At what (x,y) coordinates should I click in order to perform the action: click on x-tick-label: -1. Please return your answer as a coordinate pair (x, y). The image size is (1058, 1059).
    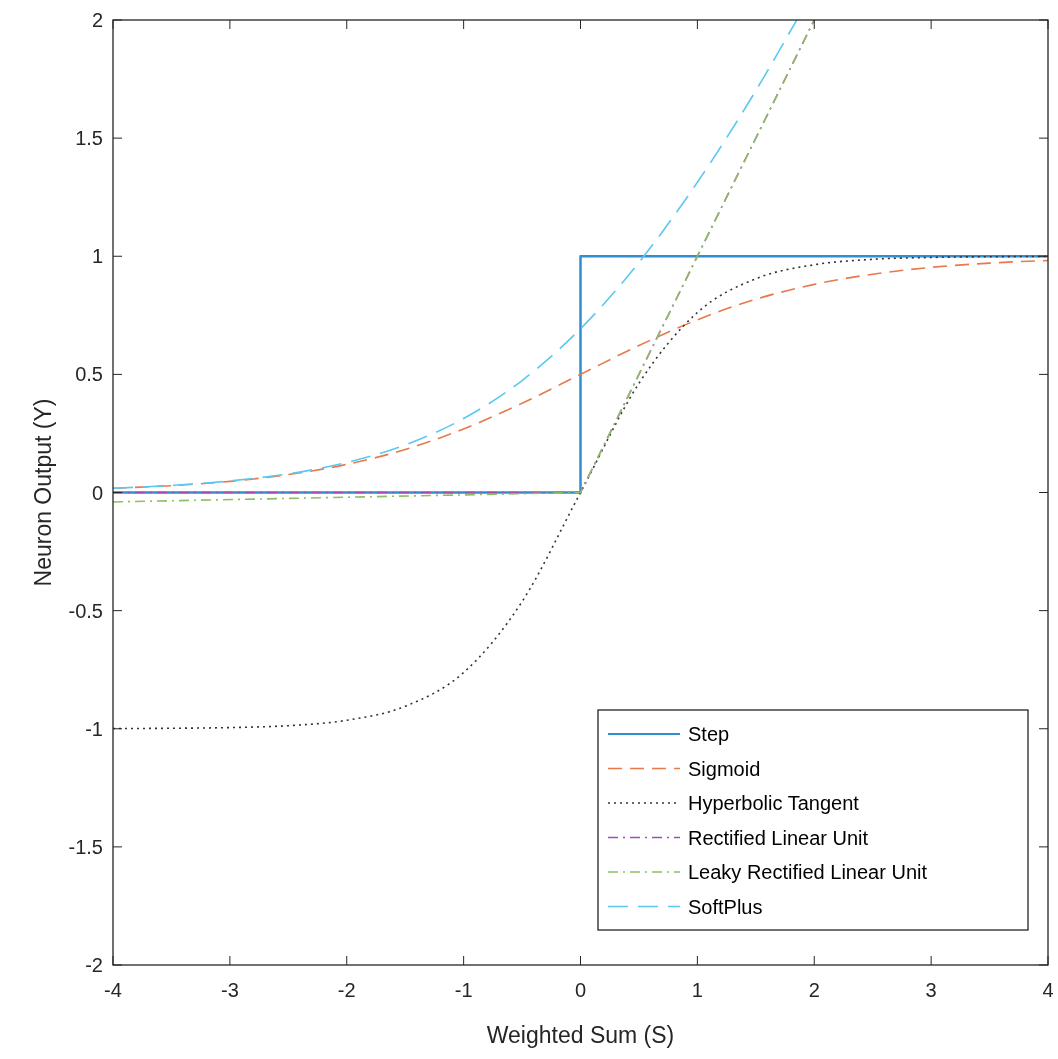
    Looking at the image, I should click on (463, 990).